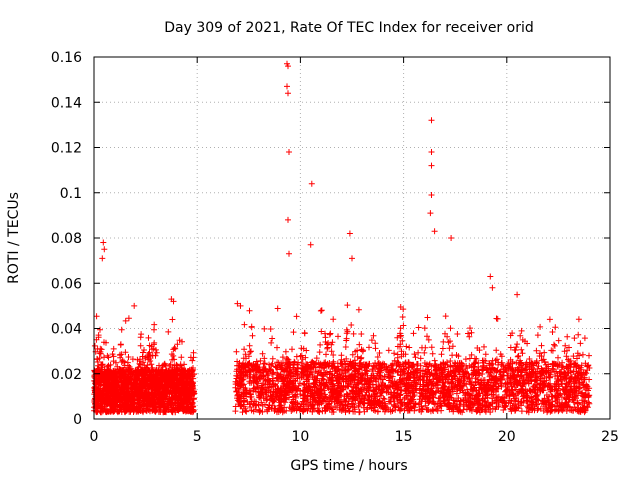 This screenshot has width=640, height=480. Describe the element at coordinates (66, 58) in the screenshot. I see `y-tick-label: 0.16` at that location.